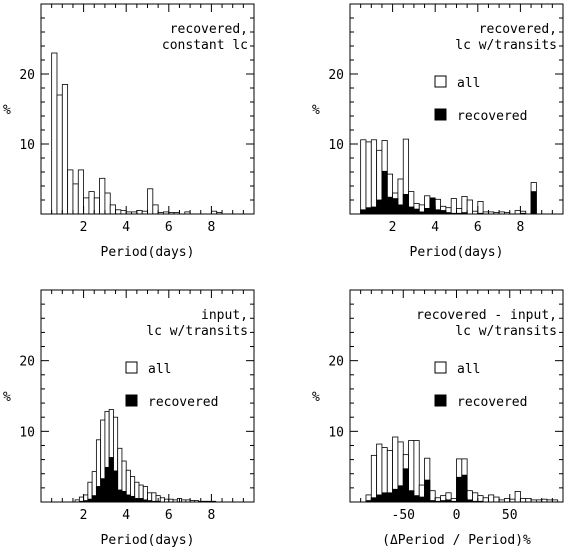  What do you see at coordinates (456, 540) in the screenshot?
I see `x-axis-label: (ΔPeriod / Period)%` at bounding box center [456, 540].